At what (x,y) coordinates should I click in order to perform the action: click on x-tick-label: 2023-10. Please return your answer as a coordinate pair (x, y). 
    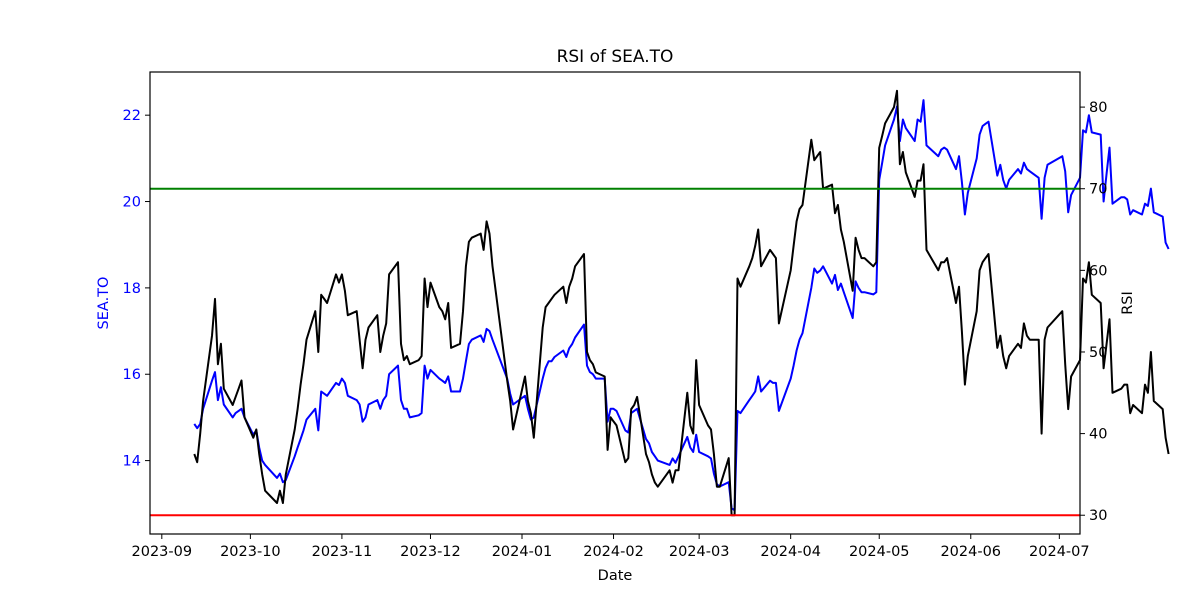
    Looking at the image, I should click on (250, 552).